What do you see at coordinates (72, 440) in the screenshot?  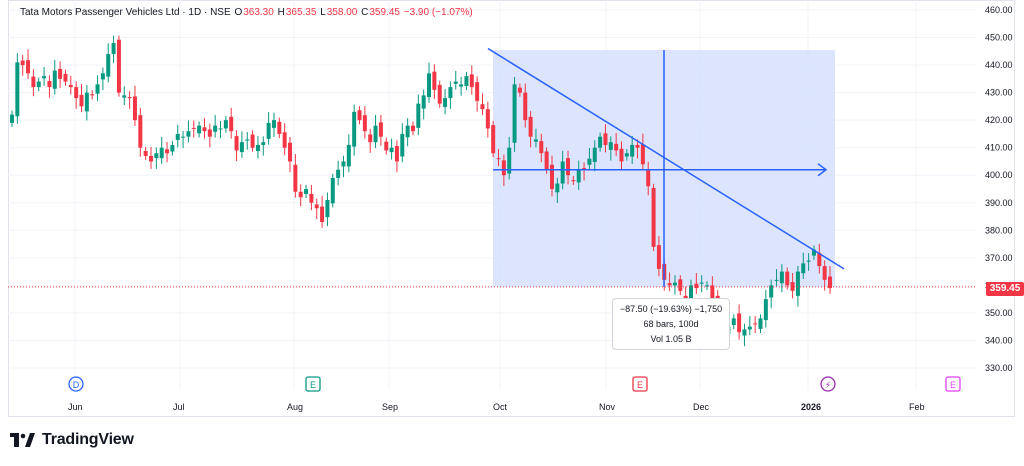 I see `tradingview-logo: TradingView` at bounding box center [72, 440].